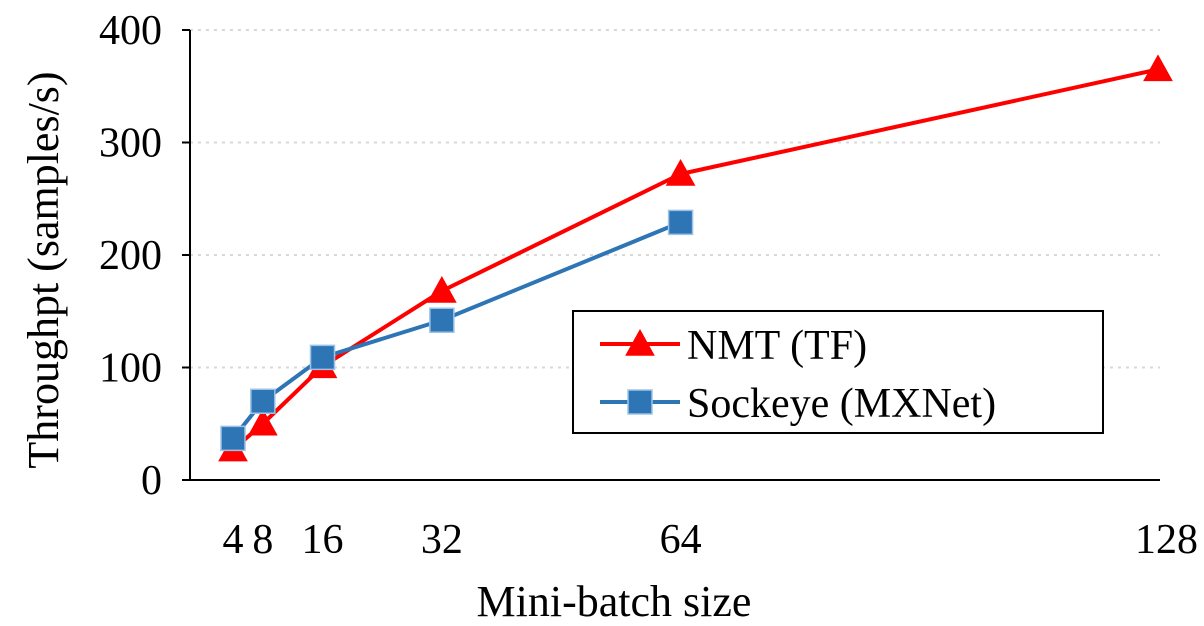 The image size is (1204, 626). I want to click on legend-box, so click(838, 372).